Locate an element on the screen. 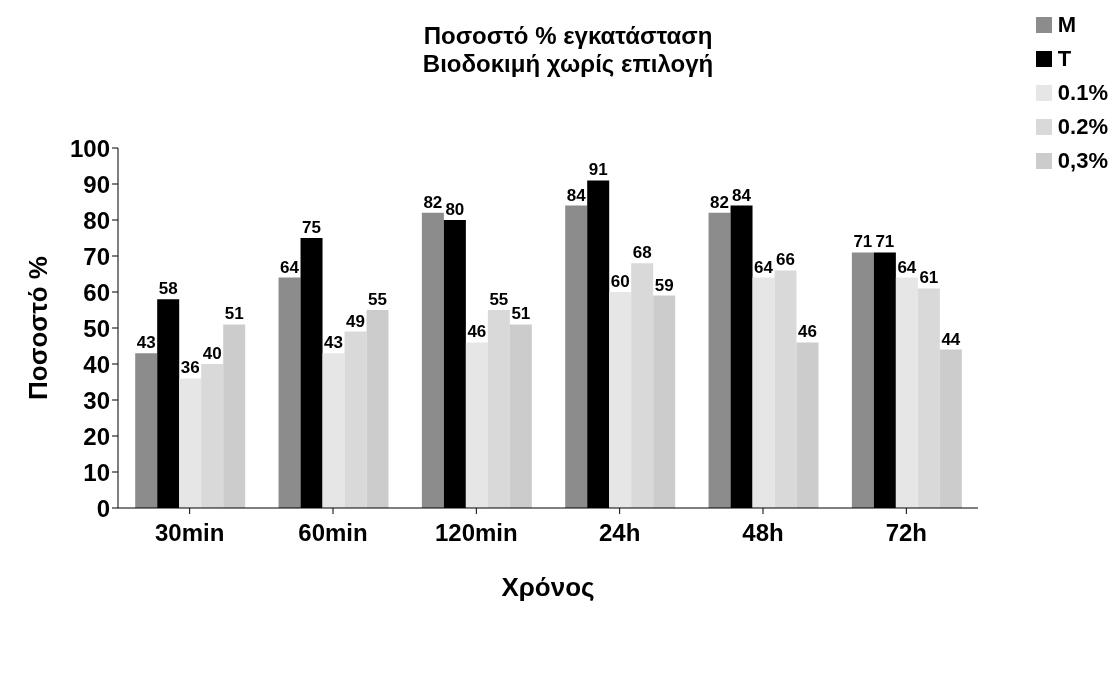  y-tick-label: 0 is located at coordinates (103, 508).